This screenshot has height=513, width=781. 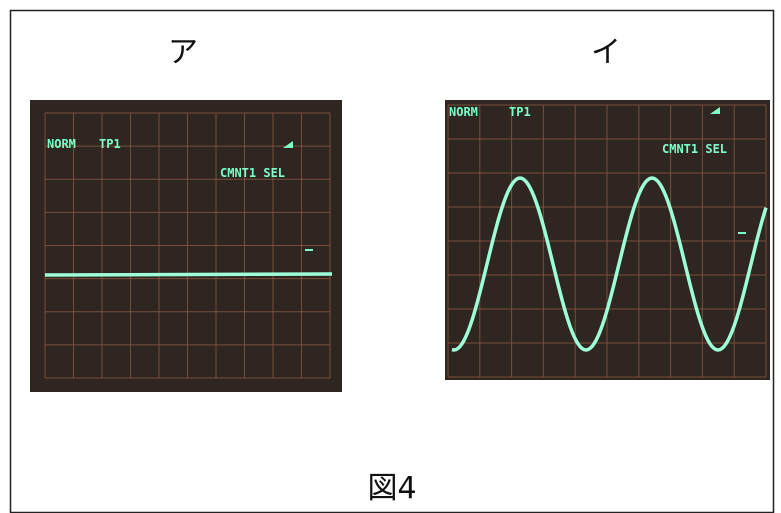 I want to click on panel-label: ア, so click(x=183, y=52).